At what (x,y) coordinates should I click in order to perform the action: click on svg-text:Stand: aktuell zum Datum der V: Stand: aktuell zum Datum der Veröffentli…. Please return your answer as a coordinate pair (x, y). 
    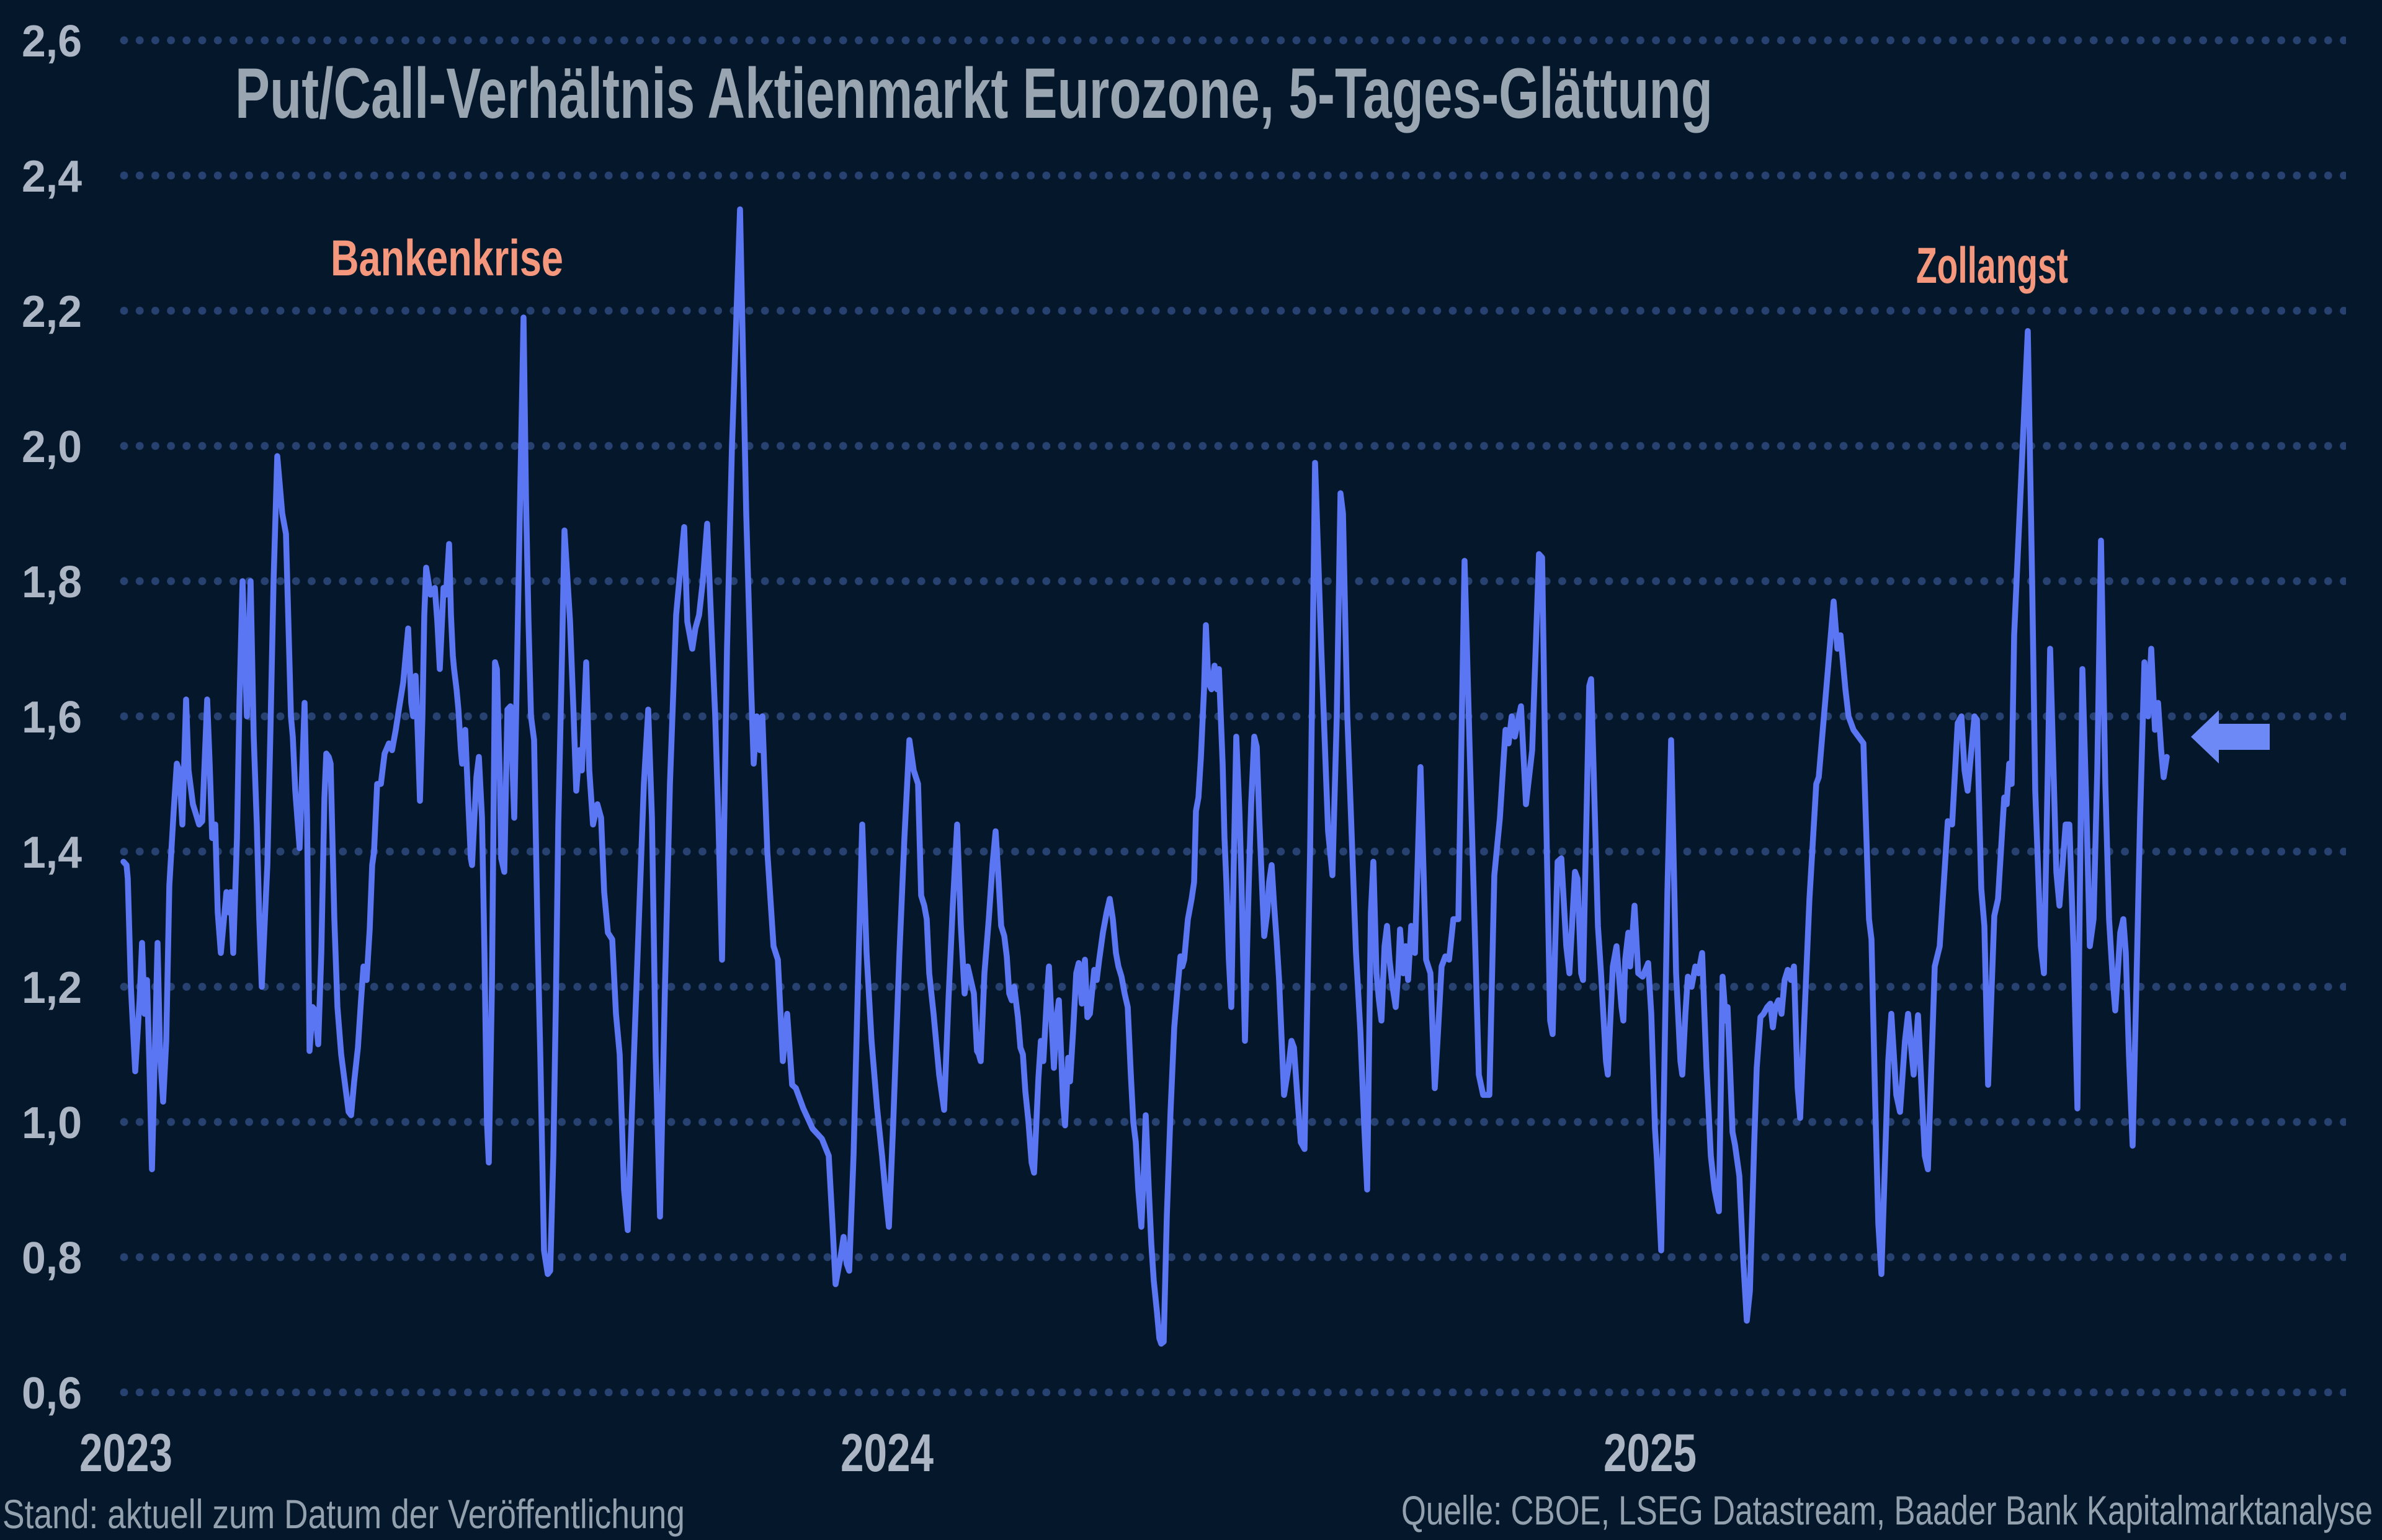
    Looking at the image, I should click on (344, 1514).